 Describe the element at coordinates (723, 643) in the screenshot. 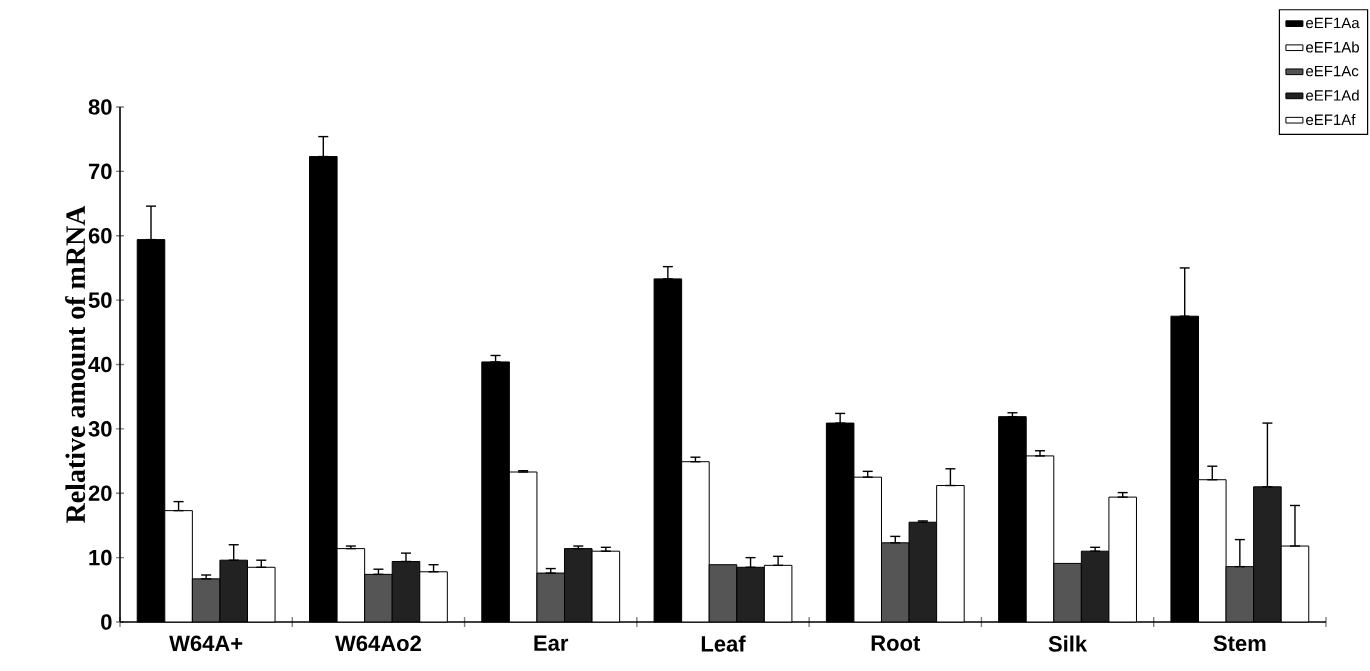

I see `x-tick-label: Leaf` at that location.